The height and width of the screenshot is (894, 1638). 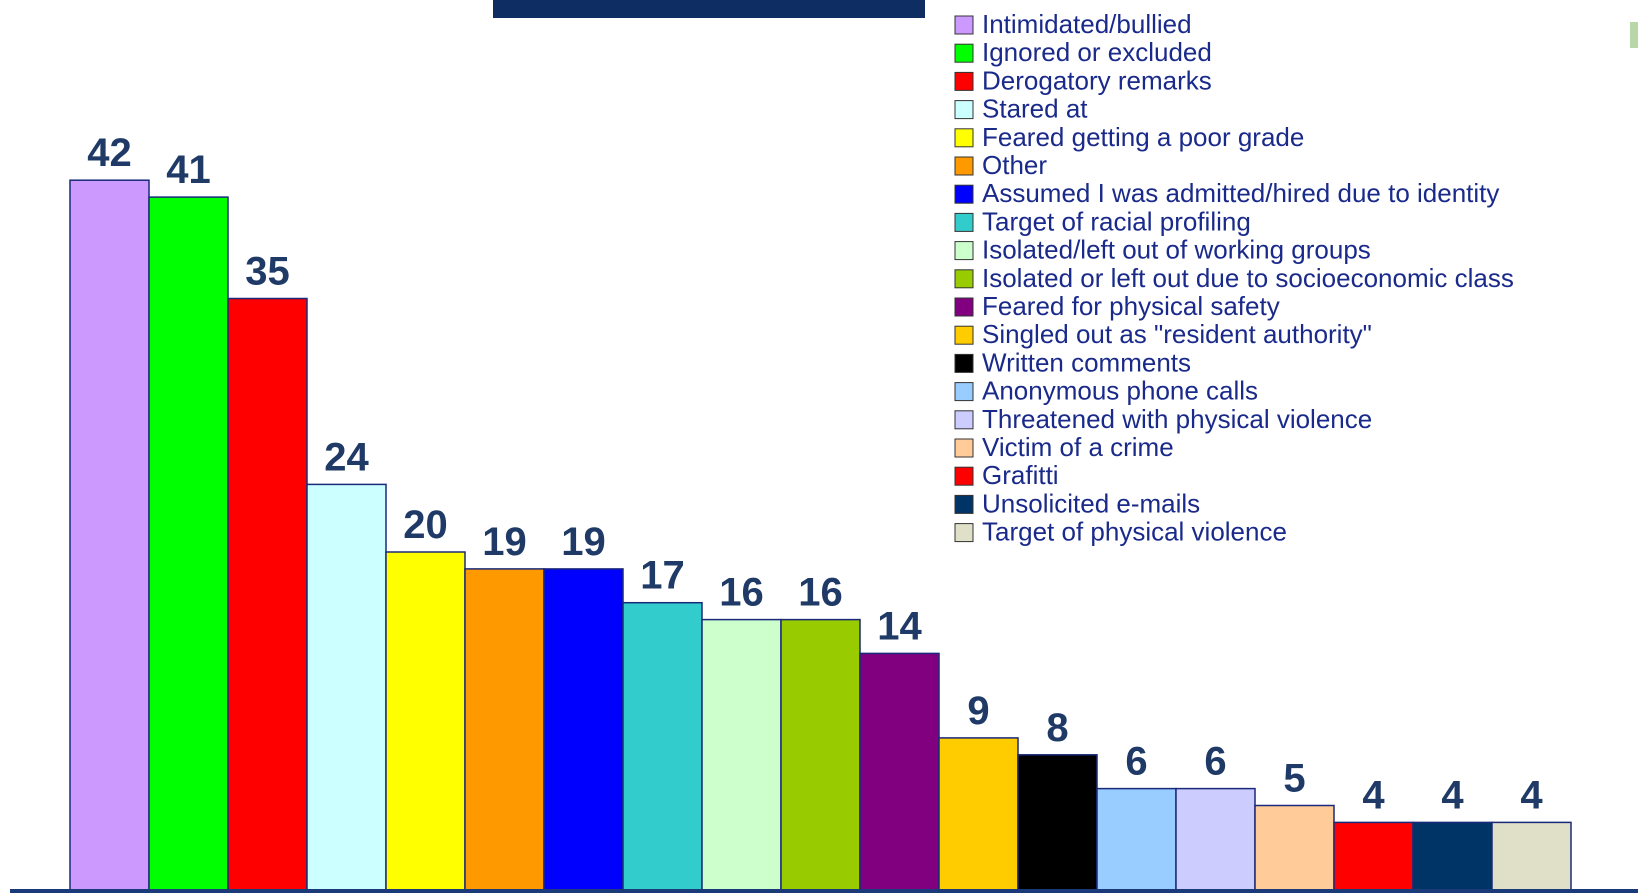 What do you see at coordinates (188, 170) in the screenshot?
I see `data-label-2: 41` at bounding box center [188, 170].